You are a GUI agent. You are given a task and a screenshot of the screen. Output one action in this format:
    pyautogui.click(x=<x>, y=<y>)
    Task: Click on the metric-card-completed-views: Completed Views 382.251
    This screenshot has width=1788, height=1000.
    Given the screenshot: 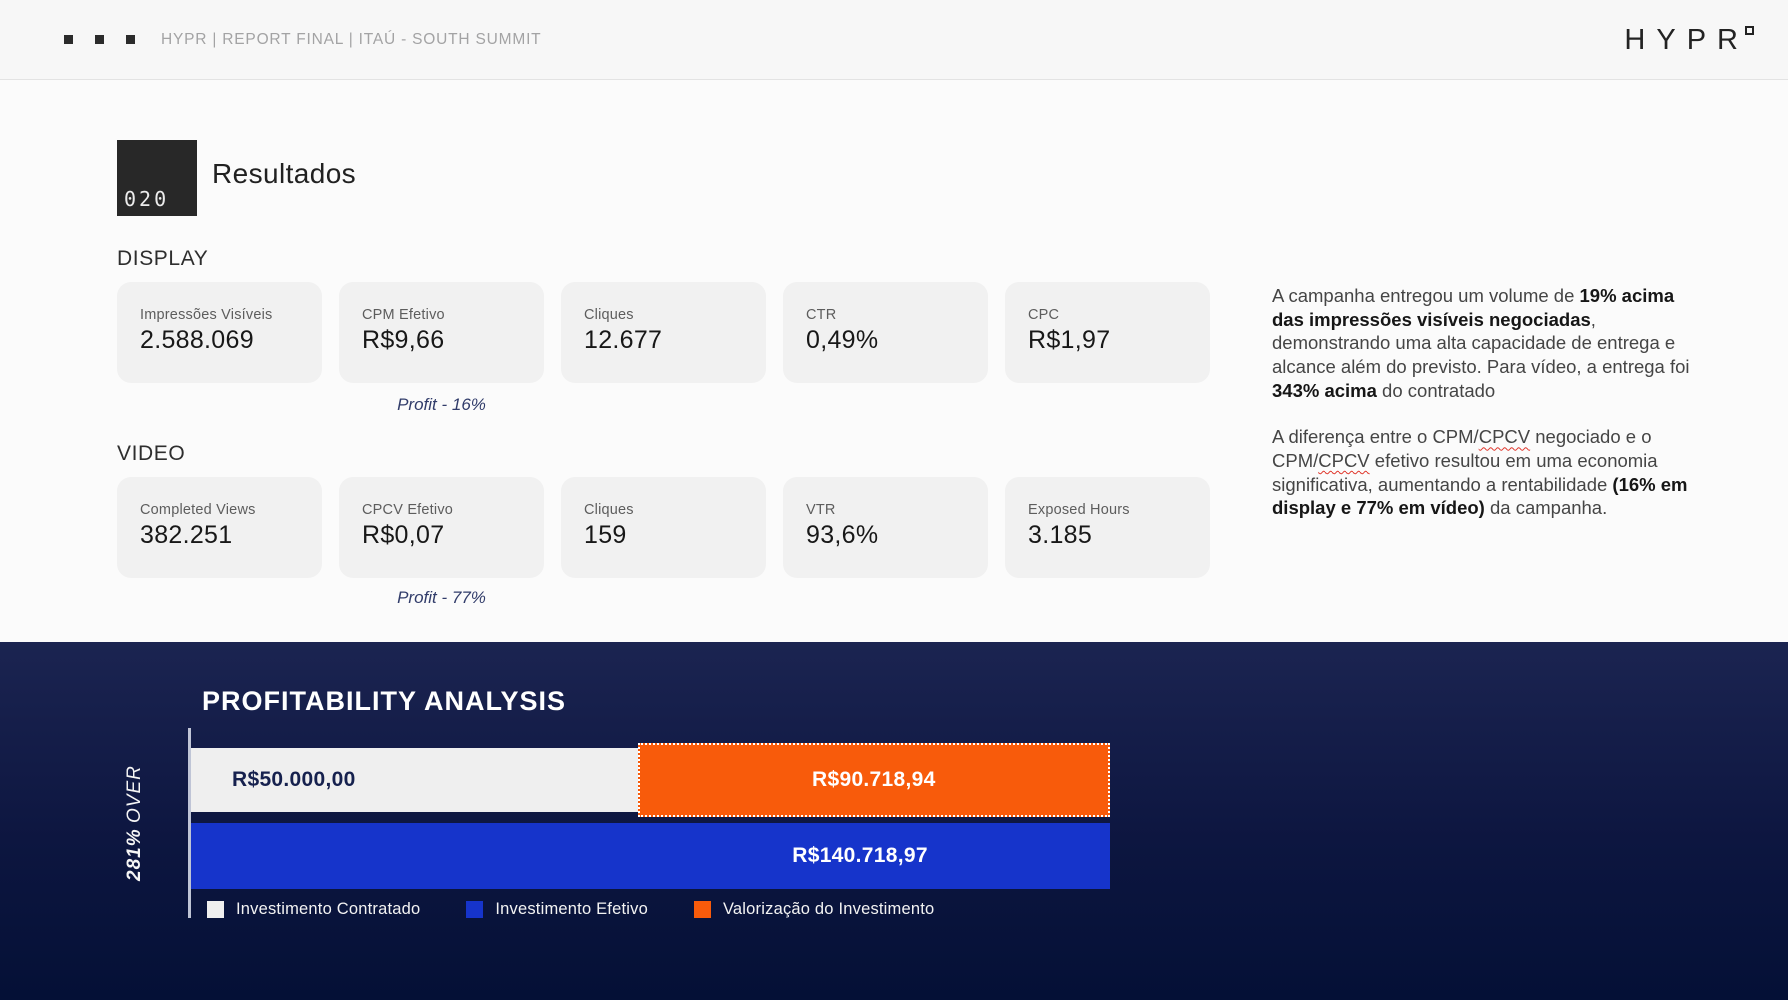 What is the action you would take?
    pyautogui.click(x=219, y=527)
    